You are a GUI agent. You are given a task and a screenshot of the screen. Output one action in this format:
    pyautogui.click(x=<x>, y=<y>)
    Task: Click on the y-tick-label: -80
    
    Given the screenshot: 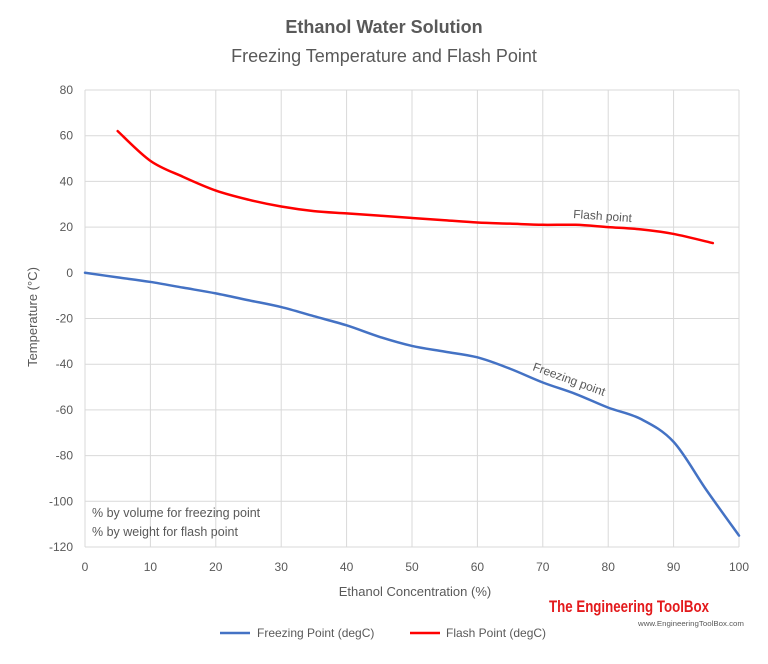 What is the action you would take?
    pyautogui.click(x=65, y=456)
    